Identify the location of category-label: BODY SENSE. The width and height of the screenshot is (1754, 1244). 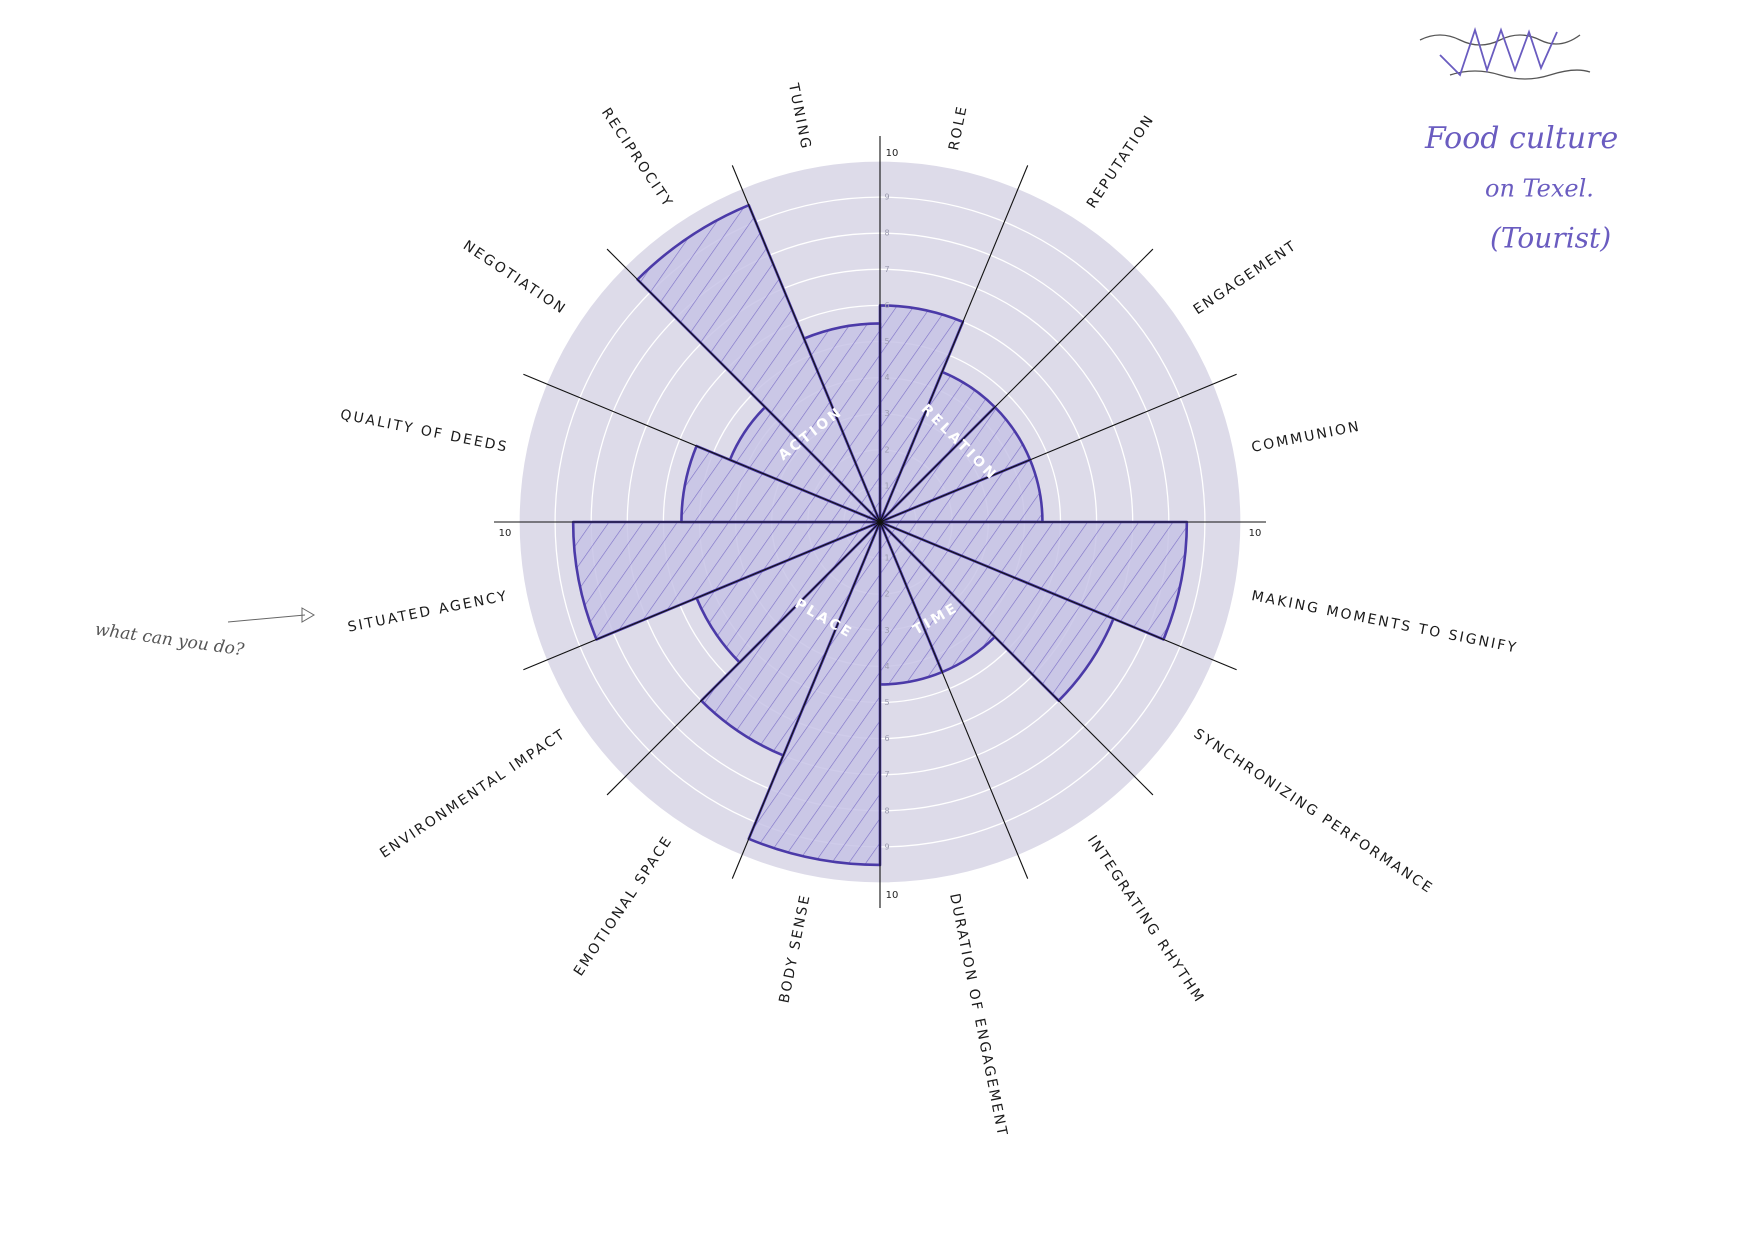
(794, 948).